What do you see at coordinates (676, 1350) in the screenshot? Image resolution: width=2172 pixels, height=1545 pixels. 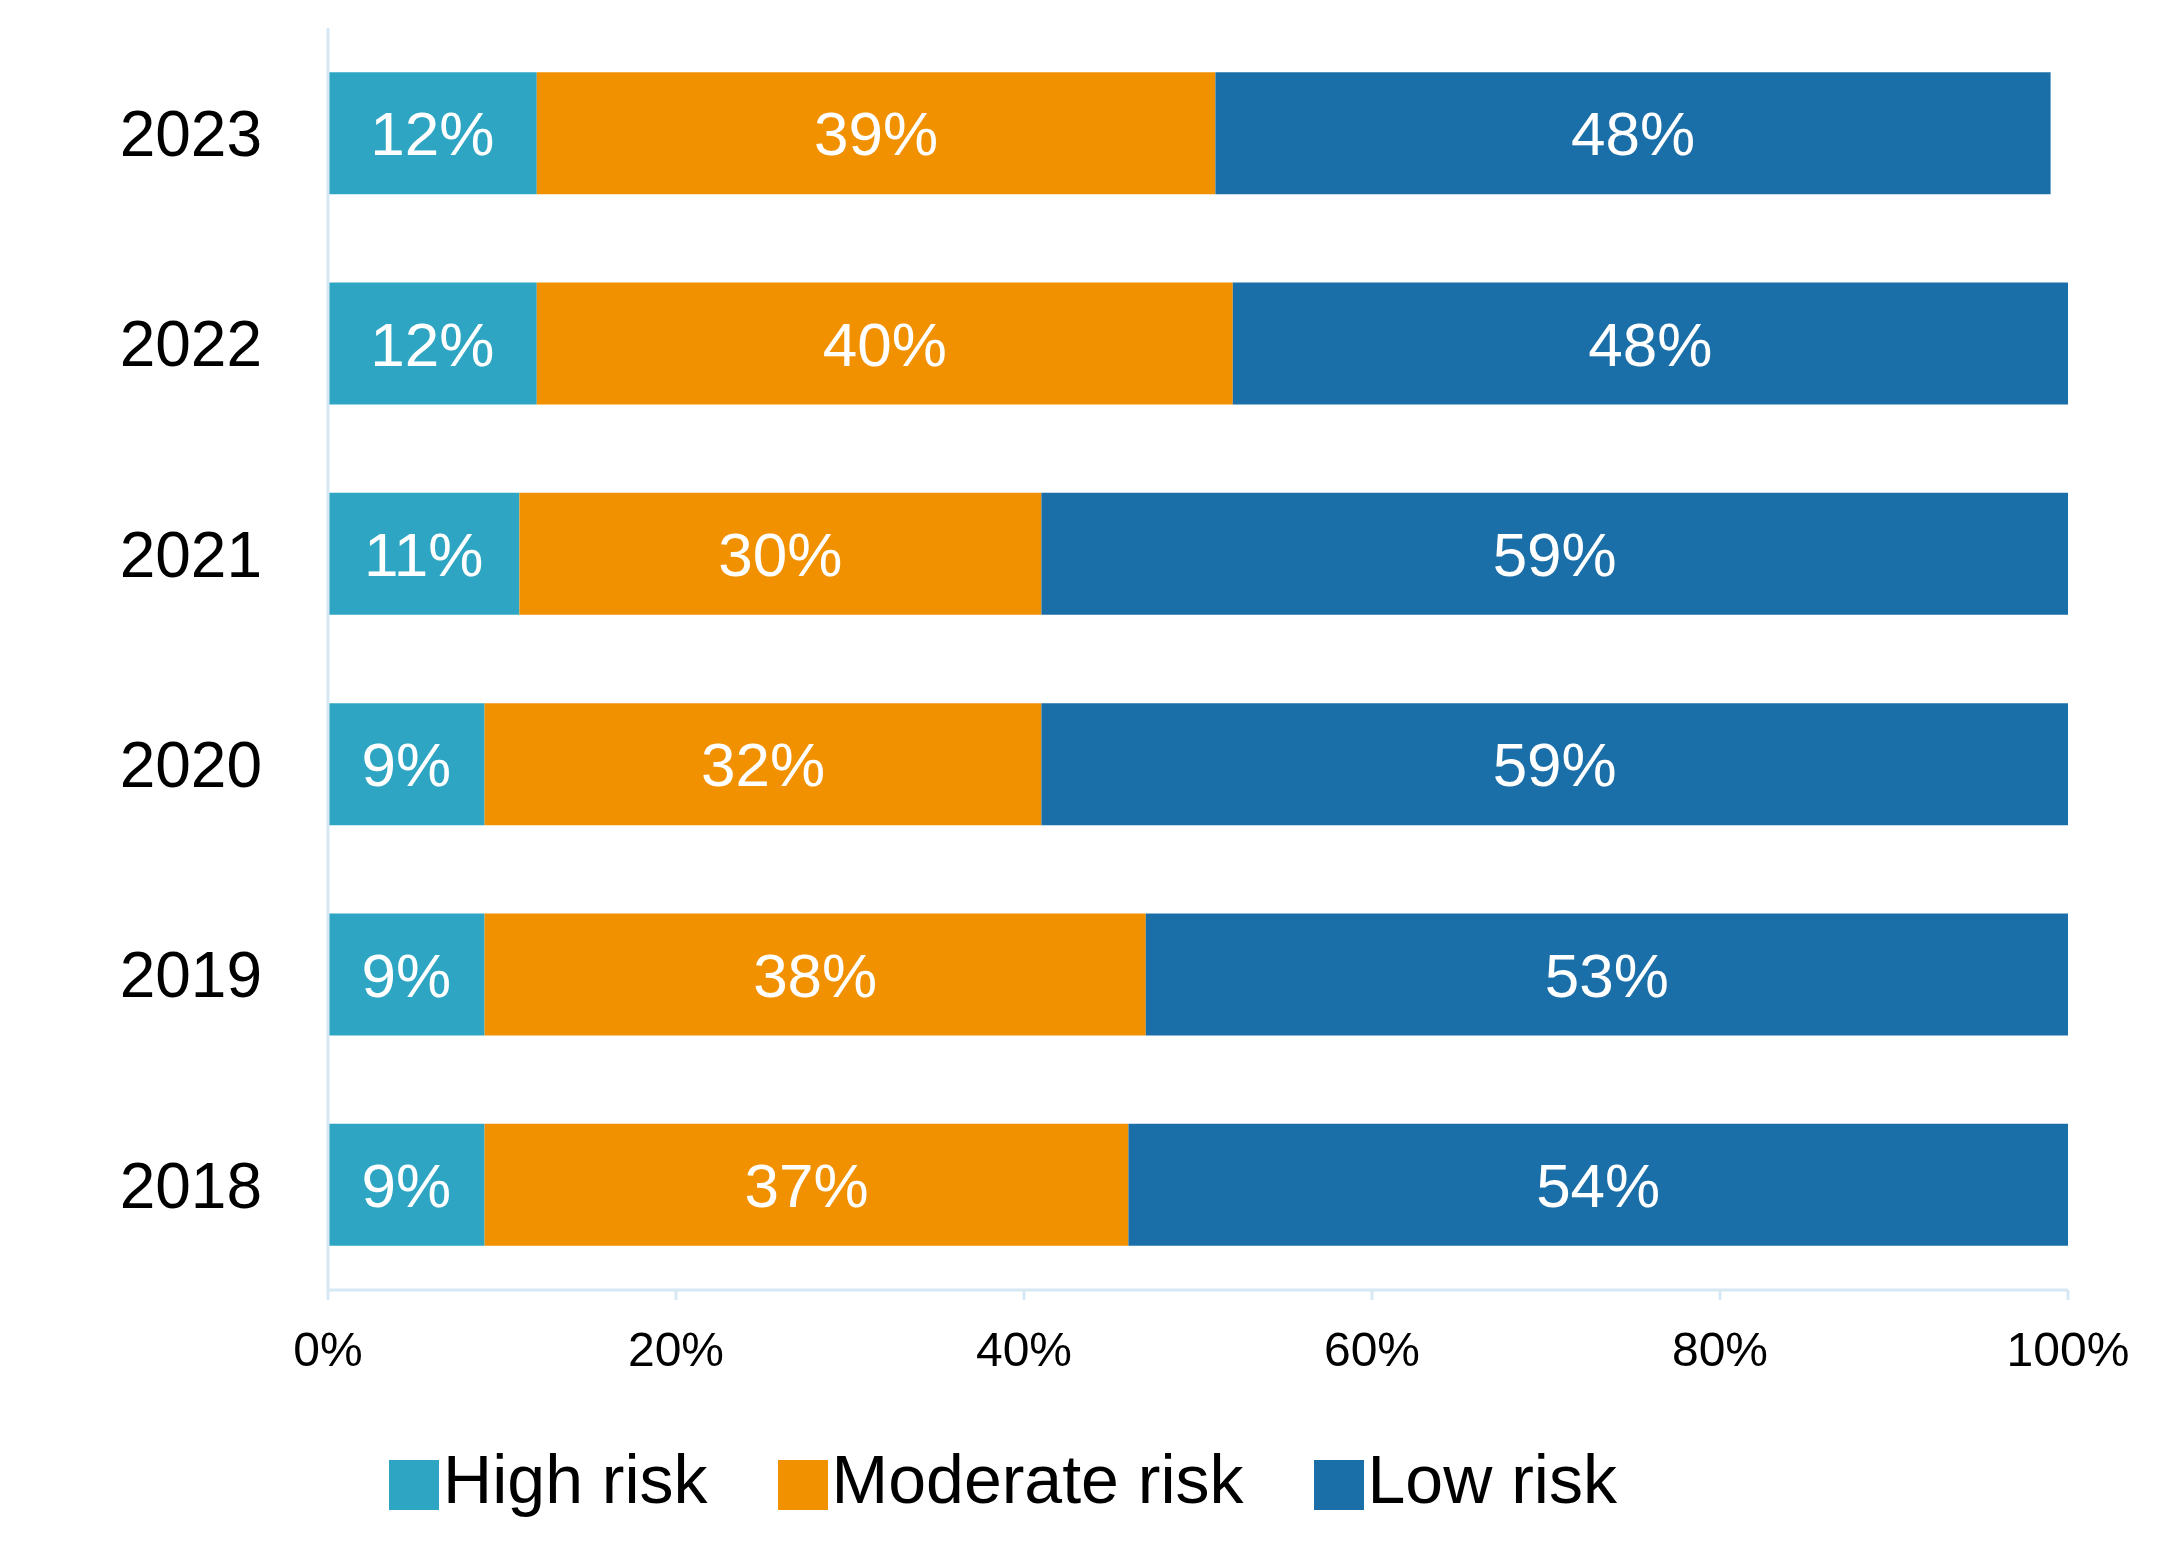 I see `x-tick-label: 20%` at bounding box center [676, 1350].